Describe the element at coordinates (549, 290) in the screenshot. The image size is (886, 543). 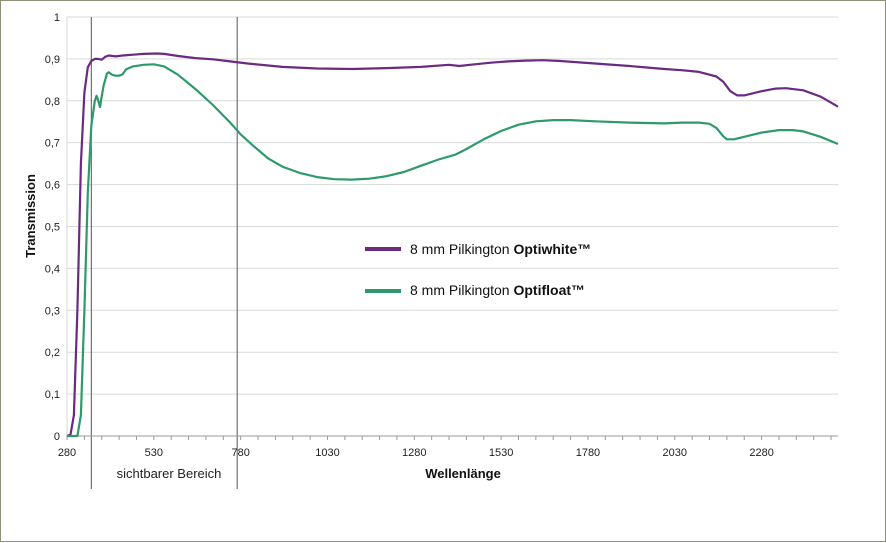
I see `legend-label-optifloat-bold: Optifloat™` at that location.